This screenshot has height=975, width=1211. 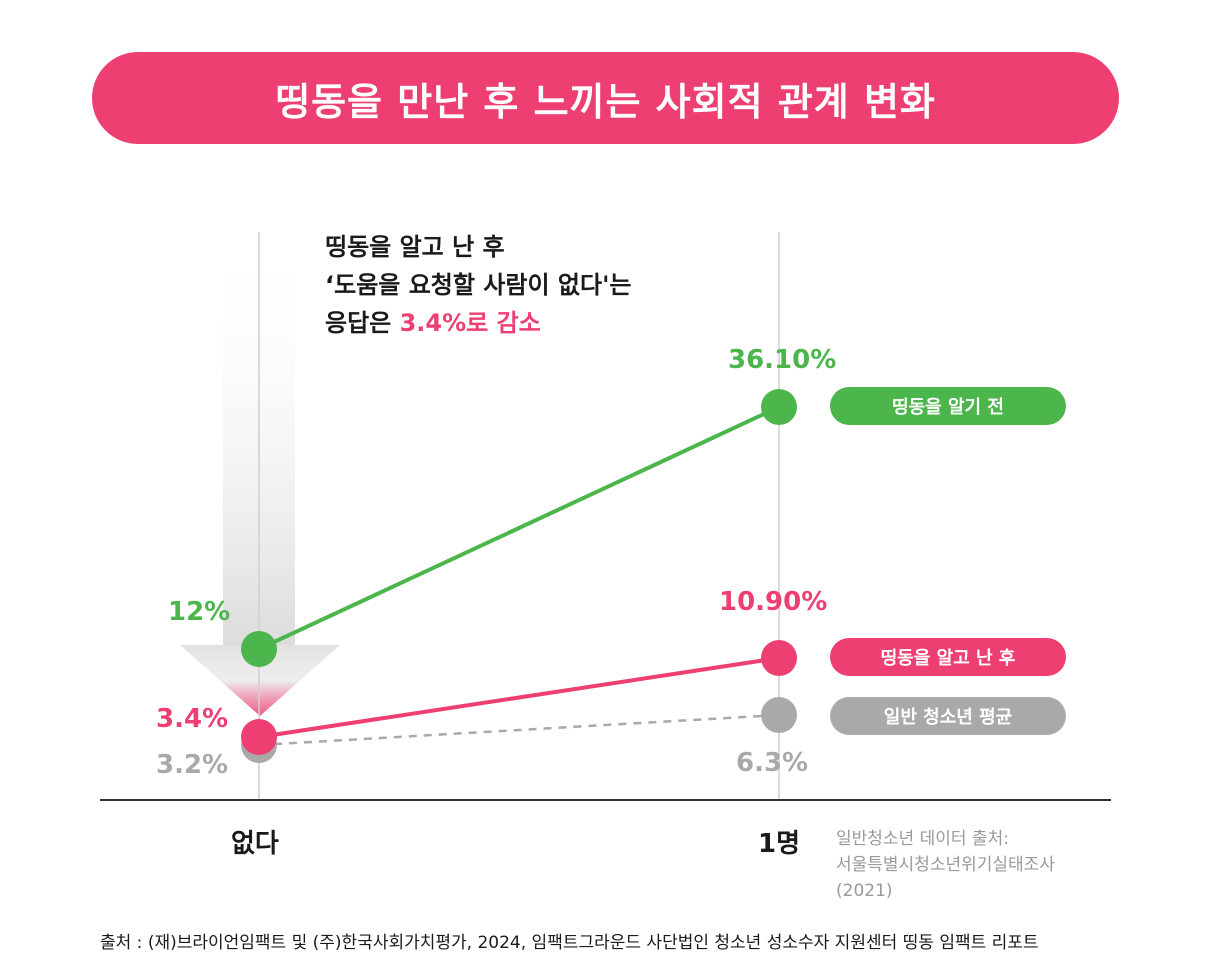 I want to click on down-arrow-head, so click(x=260, y=680).